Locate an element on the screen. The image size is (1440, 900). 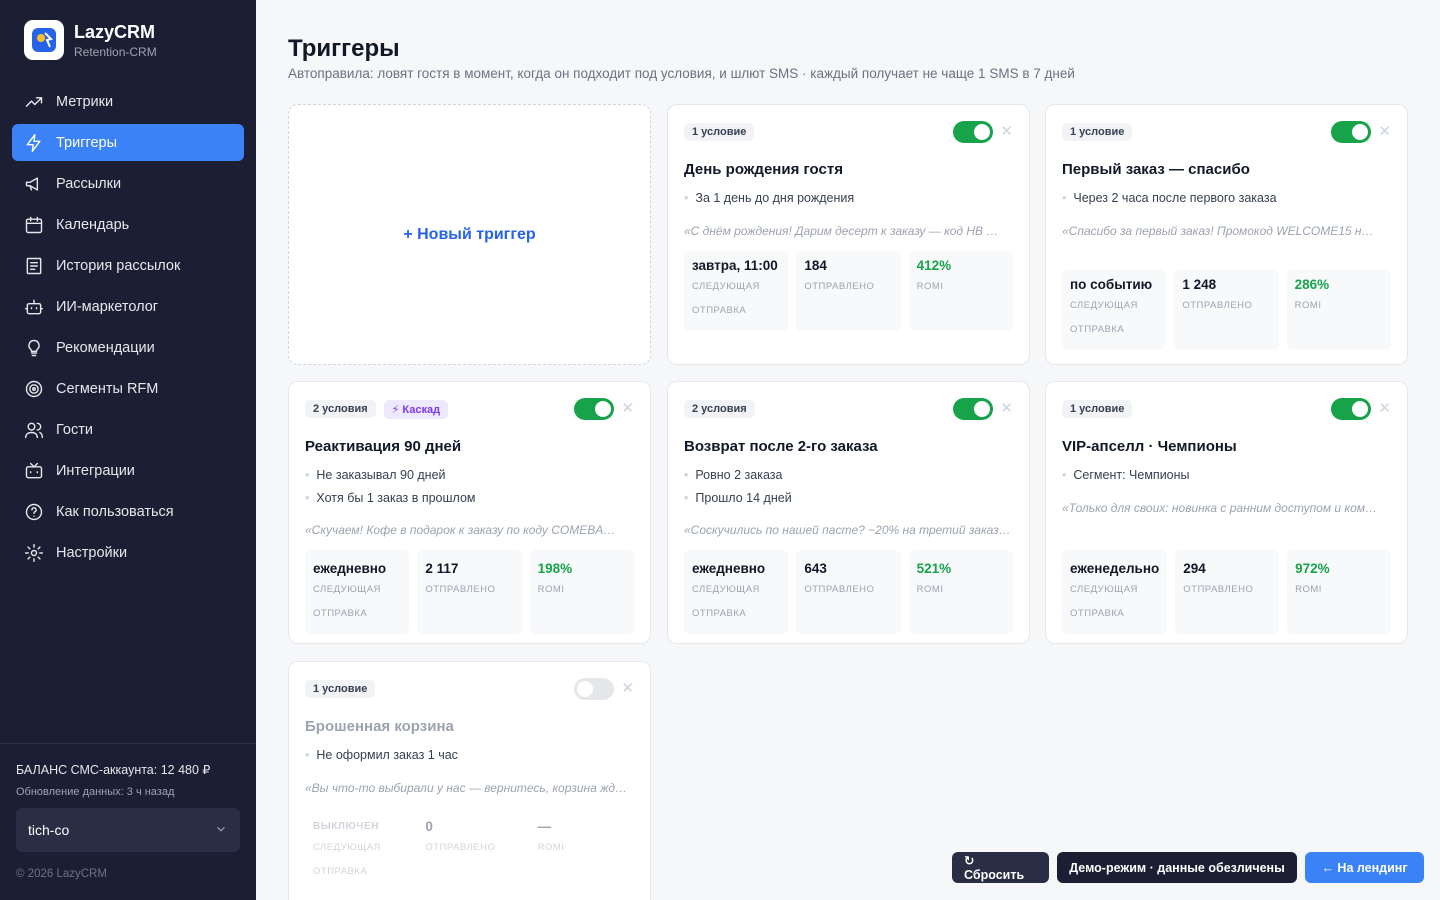
sidebar-item-label: Рекомендации is located at coordinates (105, 347).